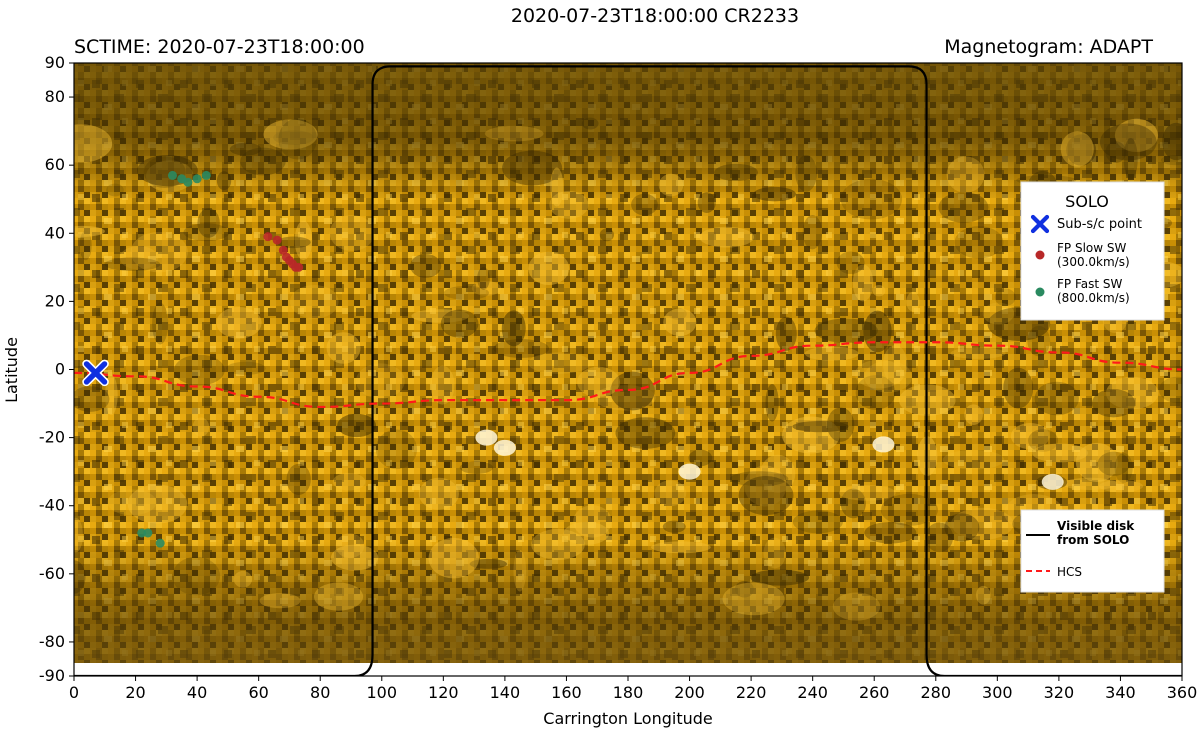  What do you see at coordinates (751, 692) in the screenshot?
I see `x-tick-label: 220` at bounding box center [751, 692].